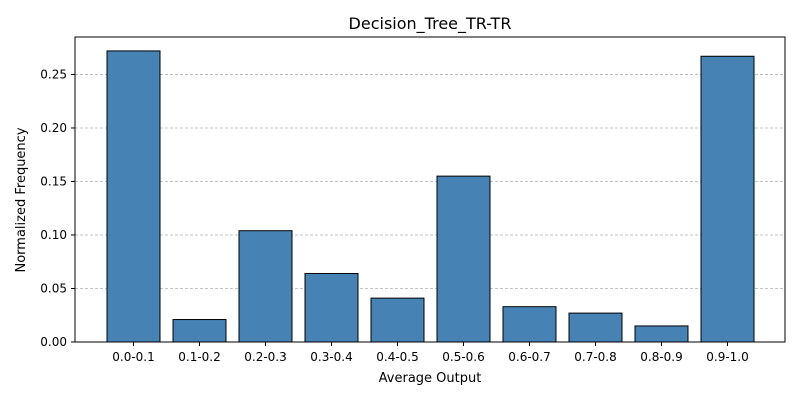  What do you see at coordinates (463, 259) in the screenshot?
I see `bar-0.5-0.6` at bounding box center [463, 259].